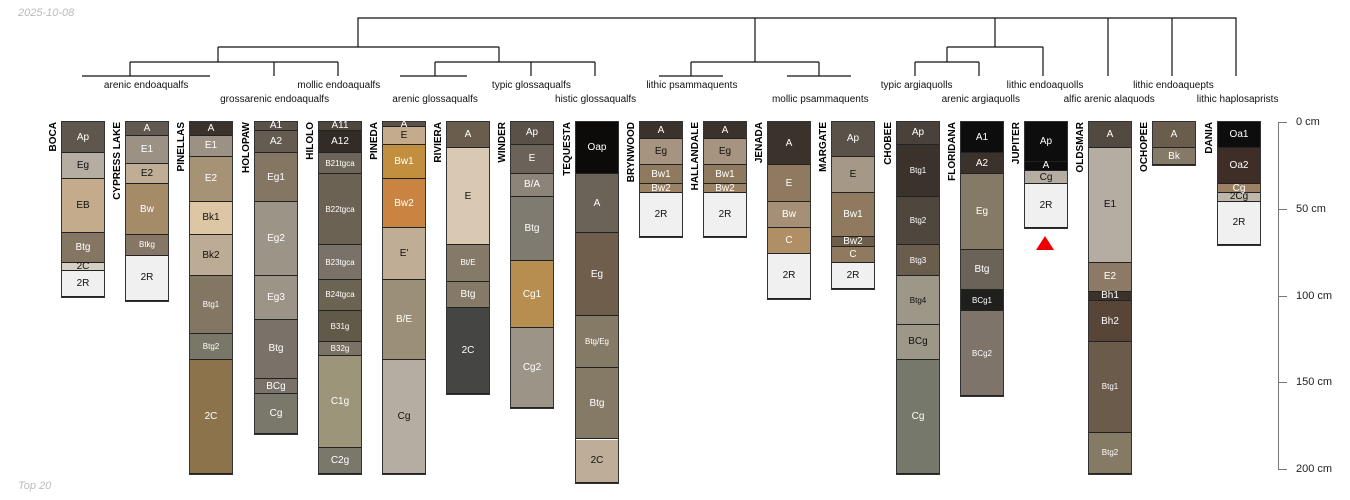  I want to click on soil-profile: Ap Eg EB Btg 2C 2R, so click(83, 210).